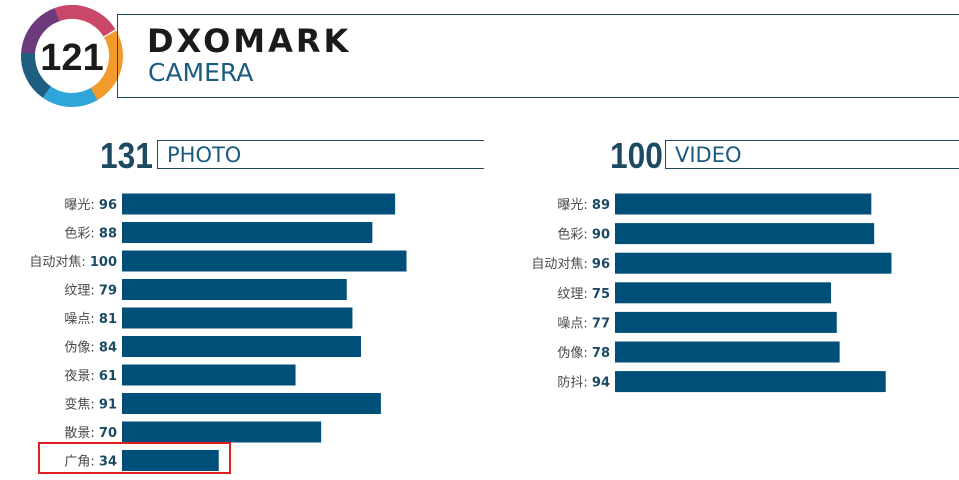 The image size is (959, 480). Describe the element at coordinates (108, 234) in the screenshot. I see `photo-value-label: 88` at that location.